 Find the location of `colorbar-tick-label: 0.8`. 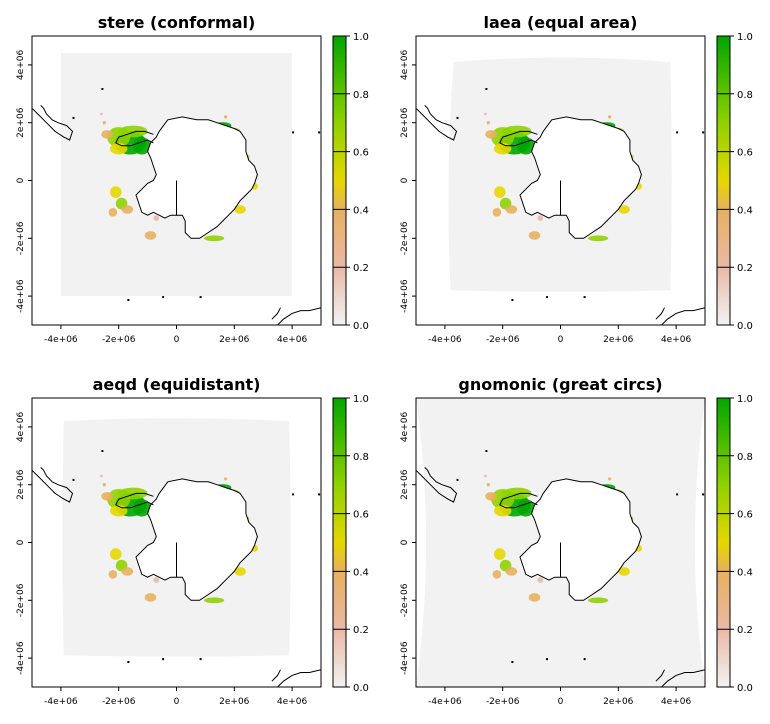

colorbar-tick-label: 0.8 is located at coordinates (361, 457).